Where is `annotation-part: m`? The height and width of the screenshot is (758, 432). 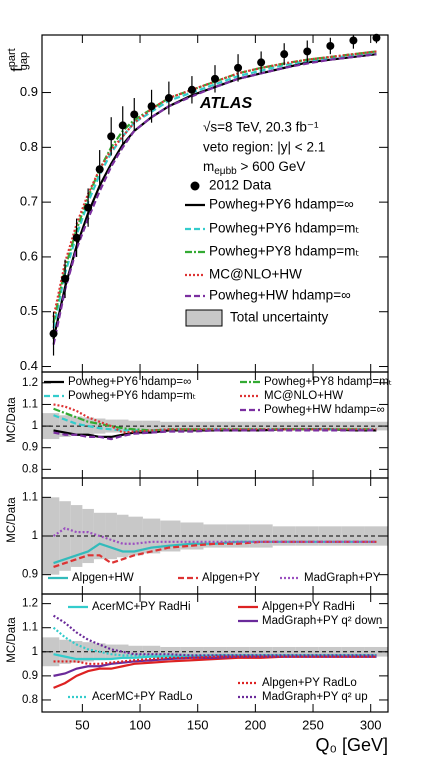
annotation-part: m is located at coordinates (208, 166).